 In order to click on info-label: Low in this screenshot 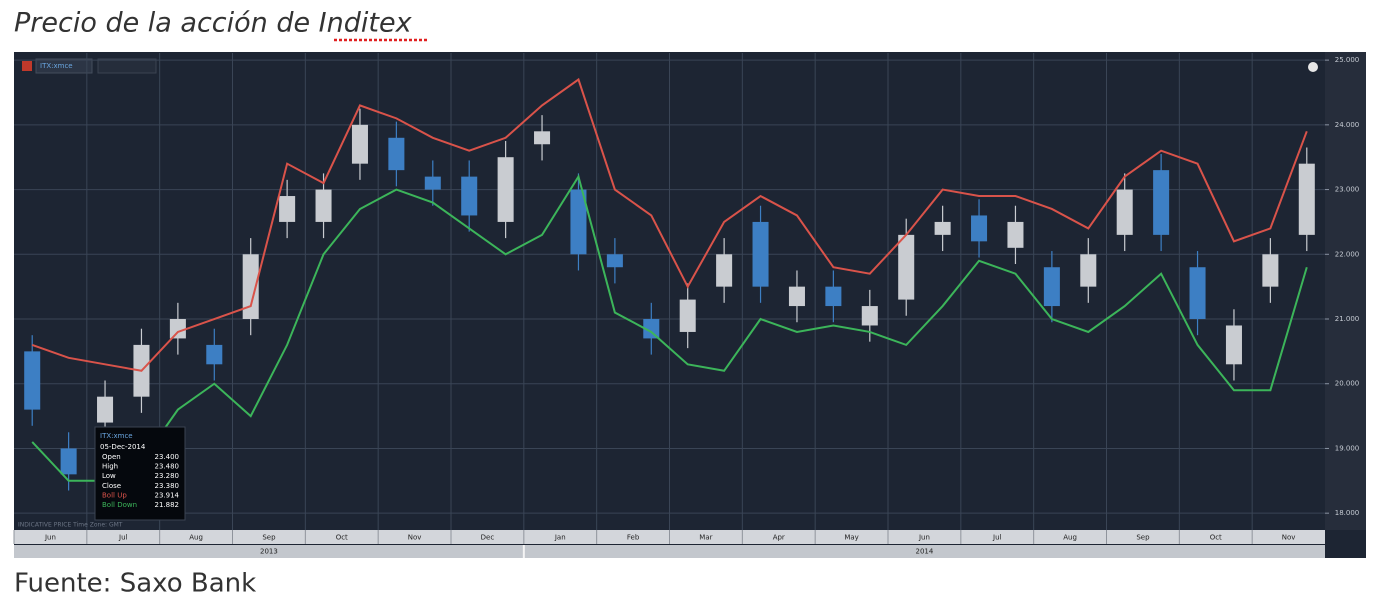, I will do `click(109, 476)`.